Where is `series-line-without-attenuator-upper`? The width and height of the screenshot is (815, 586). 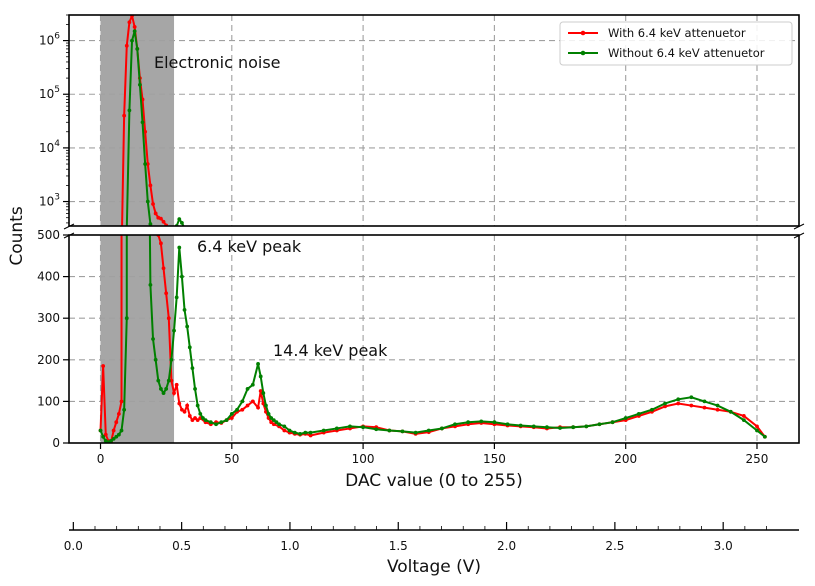
series-line-without-attenuator-upper is located at coordinates (155, 128).